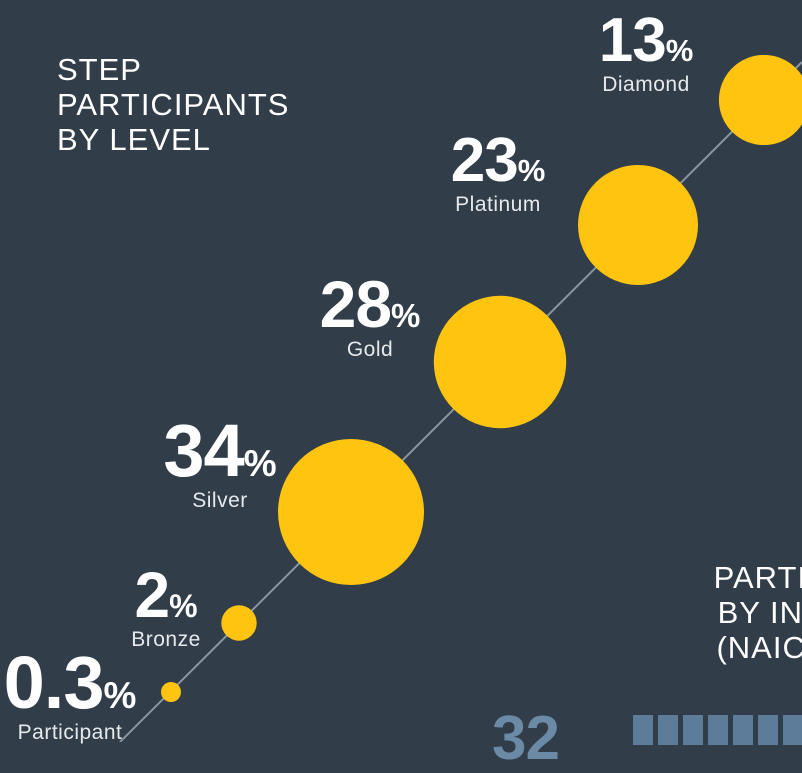  What do you see at coordinates (712, 612) in the screenshot?
I see `industry-section-title: PARTIC BY IND (NAICS` at bounding box center [712, 612].